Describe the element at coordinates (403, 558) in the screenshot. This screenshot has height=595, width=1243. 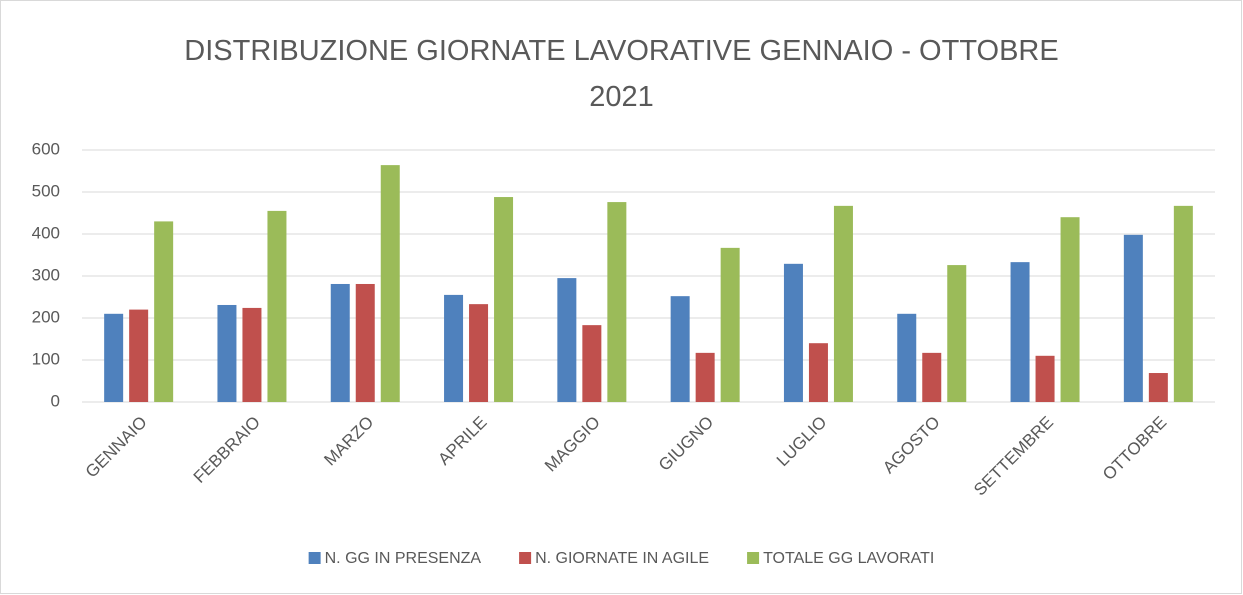
I see `legend-label: N. GG IN PRESENZA` at that location.